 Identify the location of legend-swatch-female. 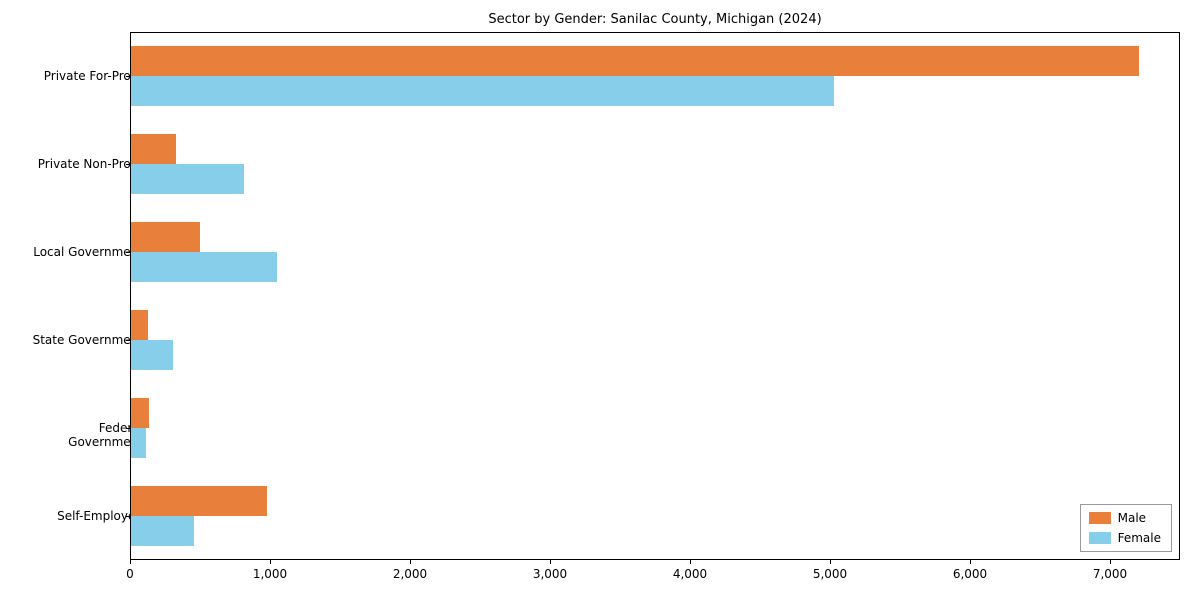
(1099, 538).